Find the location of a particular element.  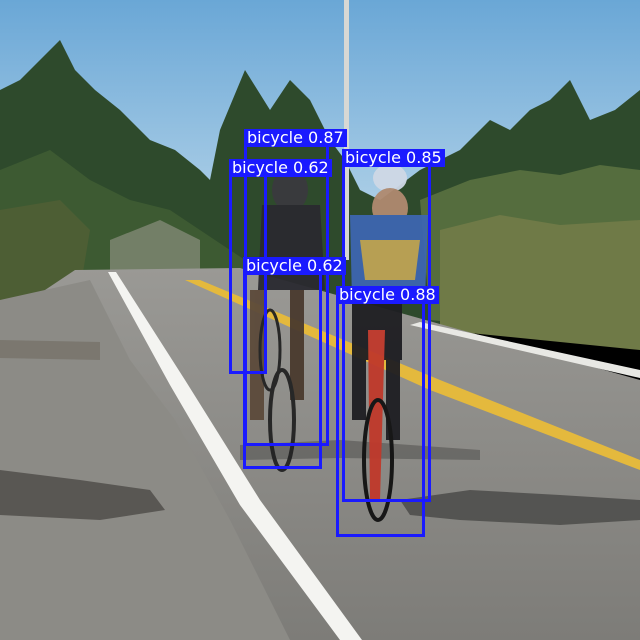

detection-box: bicycle 0.88 is located at coordinates (387, 411).